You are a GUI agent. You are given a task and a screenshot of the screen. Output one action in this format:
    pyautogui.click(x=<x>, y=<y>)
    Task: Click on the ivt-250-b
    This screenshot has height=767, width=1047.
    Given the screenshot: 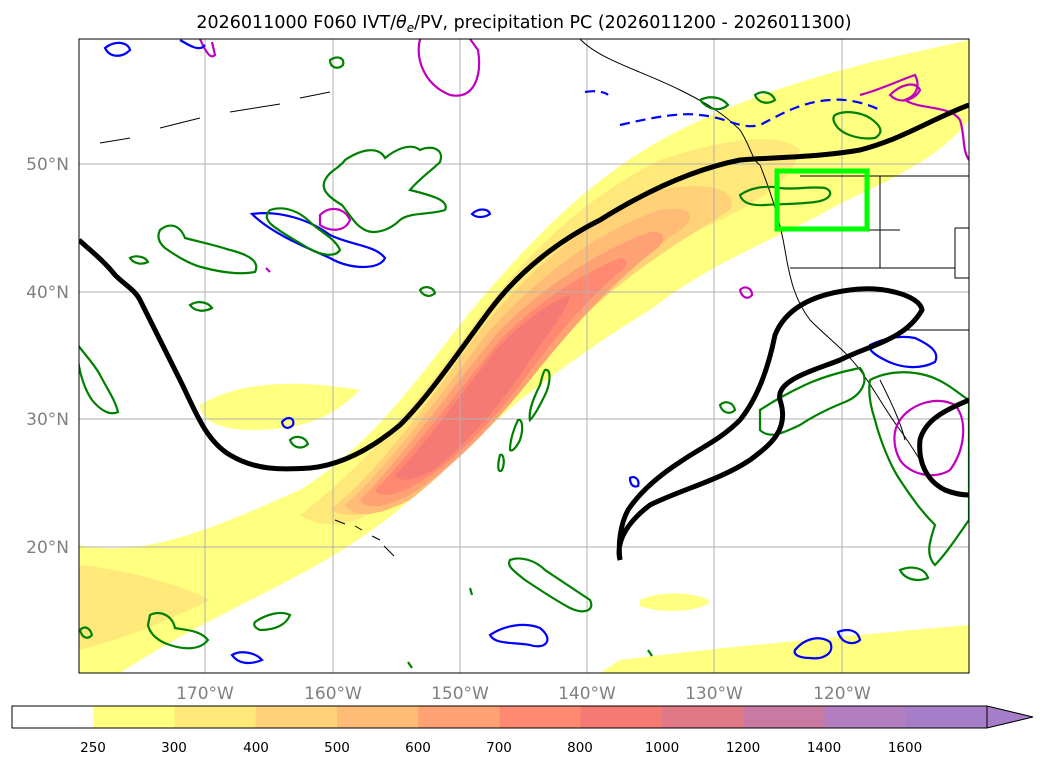 What is the action you would take?
    pyautogui.click(x=280, y=406)
    